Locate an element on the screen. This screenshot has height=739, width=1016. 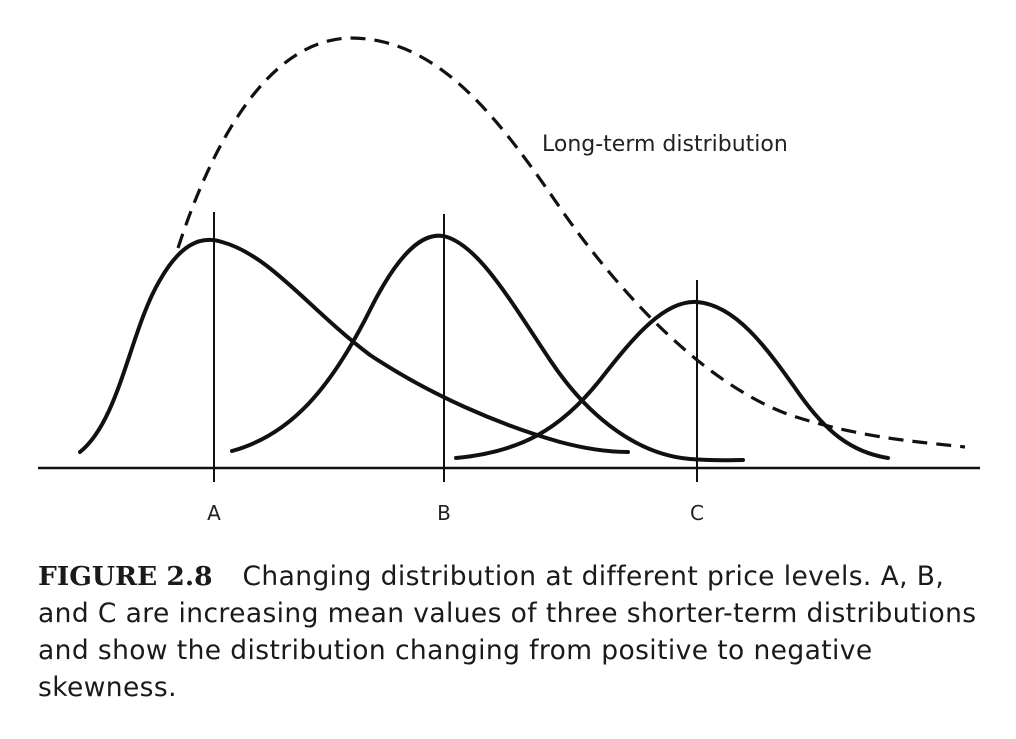
figure-number: FIGURE 2.8 is located at coordinates (125, 576).